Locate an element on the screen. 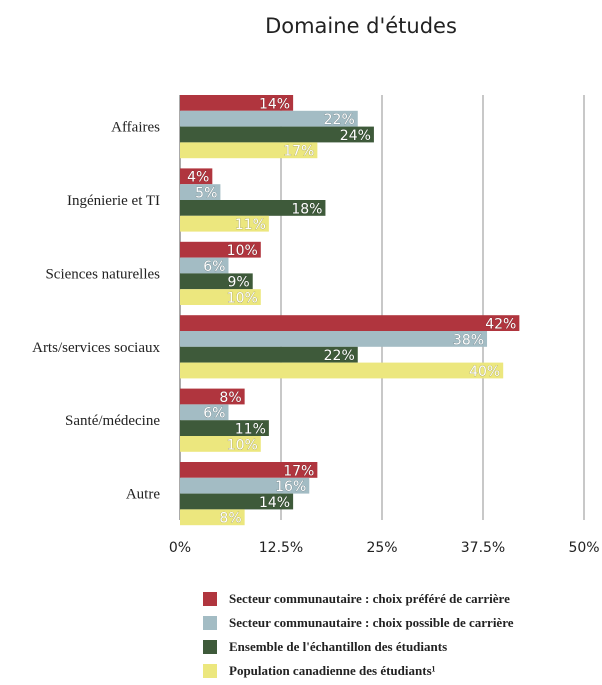 The height and width of the screenshot is (685, 602). data-label: 5% is located at coordinates (206, 194).